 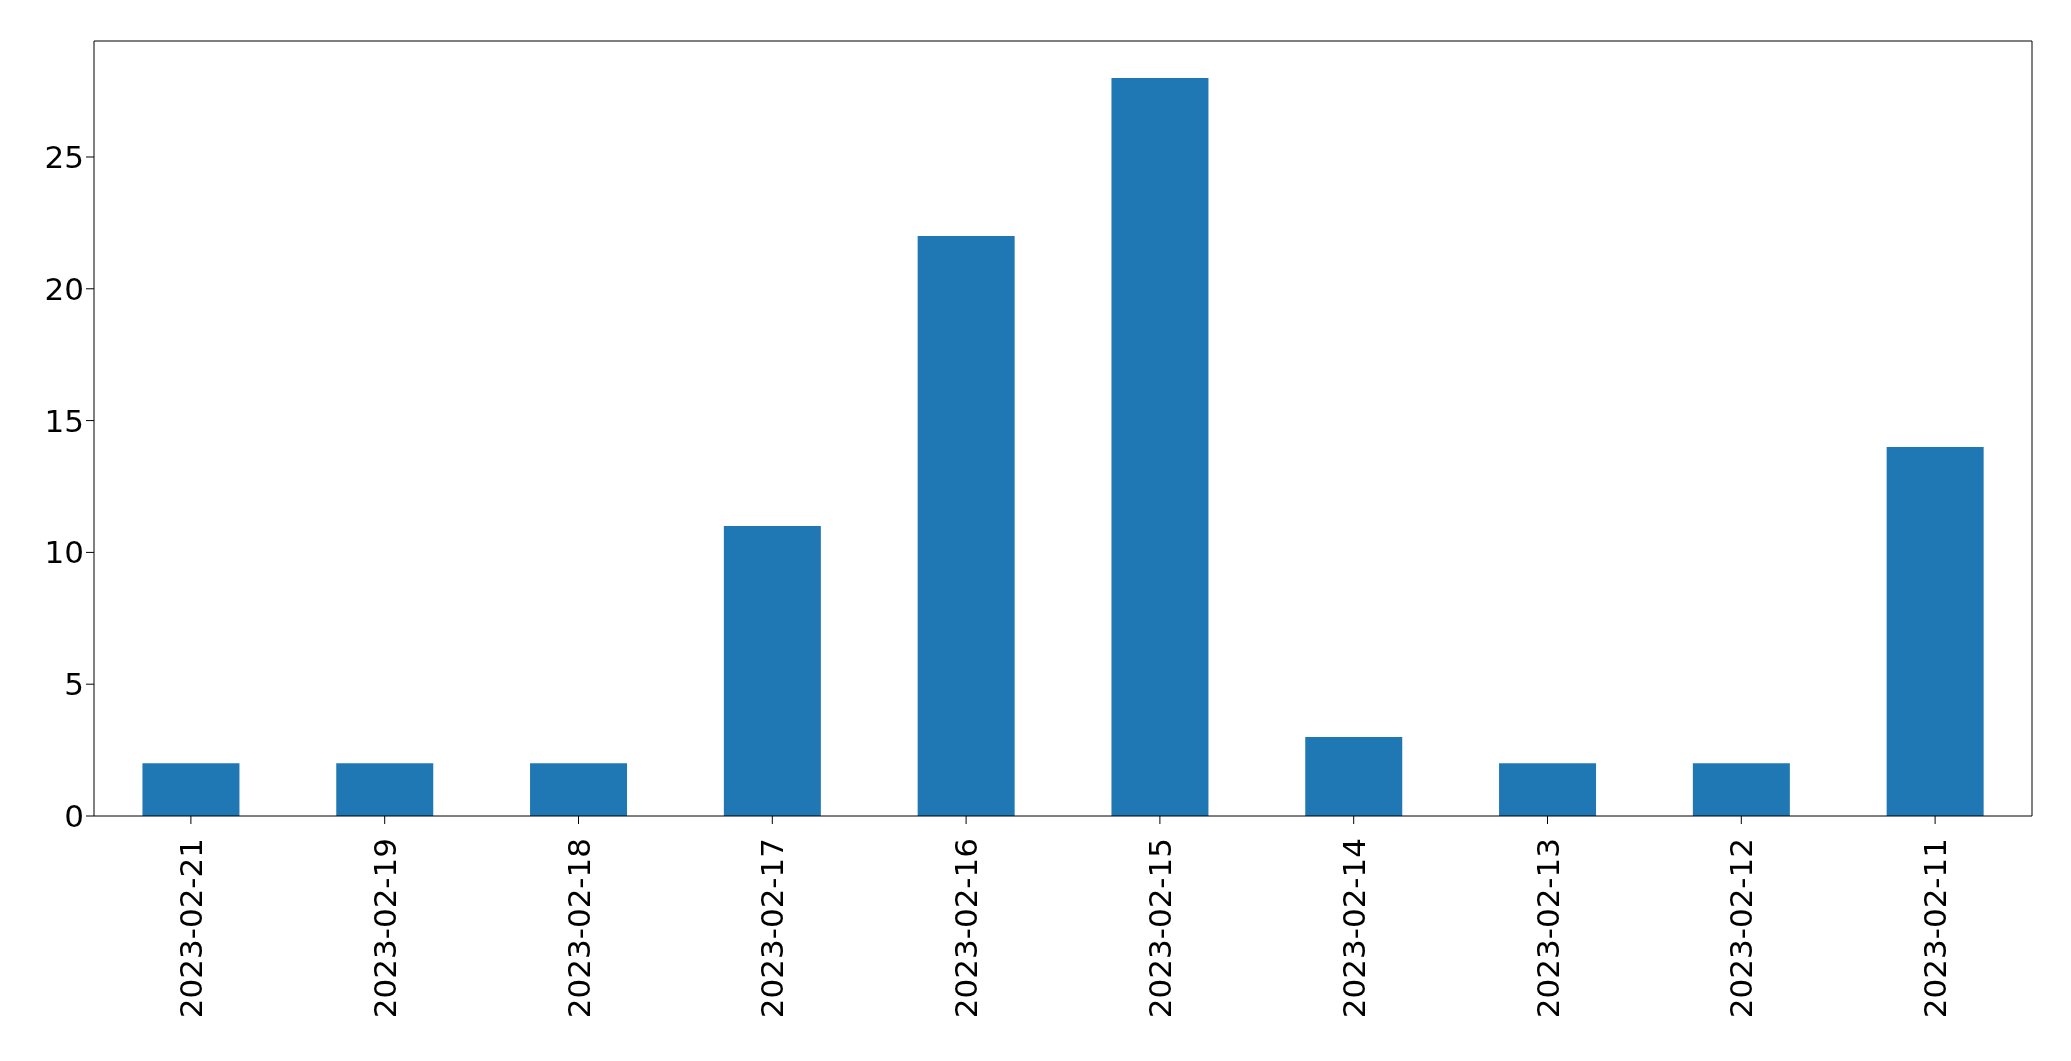 What do you see at coordinates (64, 420) in the screenshot?
I see `y-tick-label: 15` at bounding box center [64, 420].